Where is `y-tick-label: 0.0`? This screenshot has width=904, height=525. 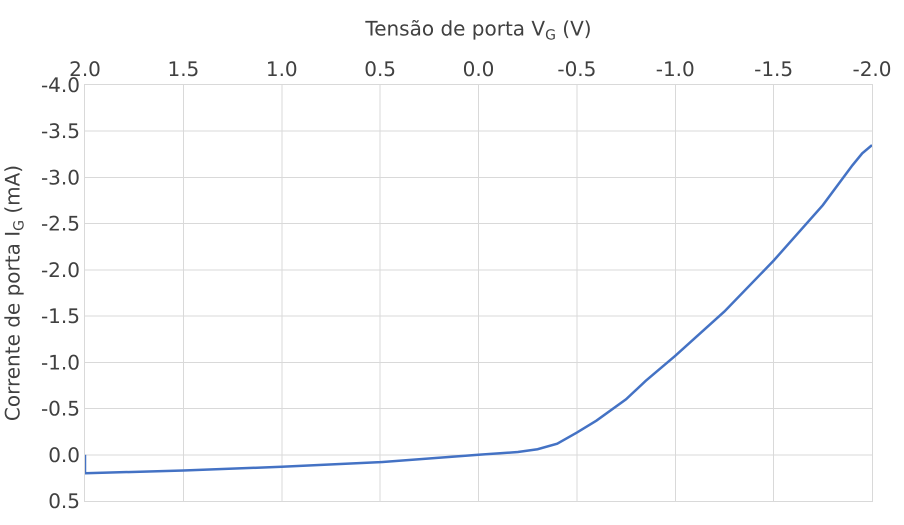 y-tick-label: 0.0 is located at coordinates (64, 454).